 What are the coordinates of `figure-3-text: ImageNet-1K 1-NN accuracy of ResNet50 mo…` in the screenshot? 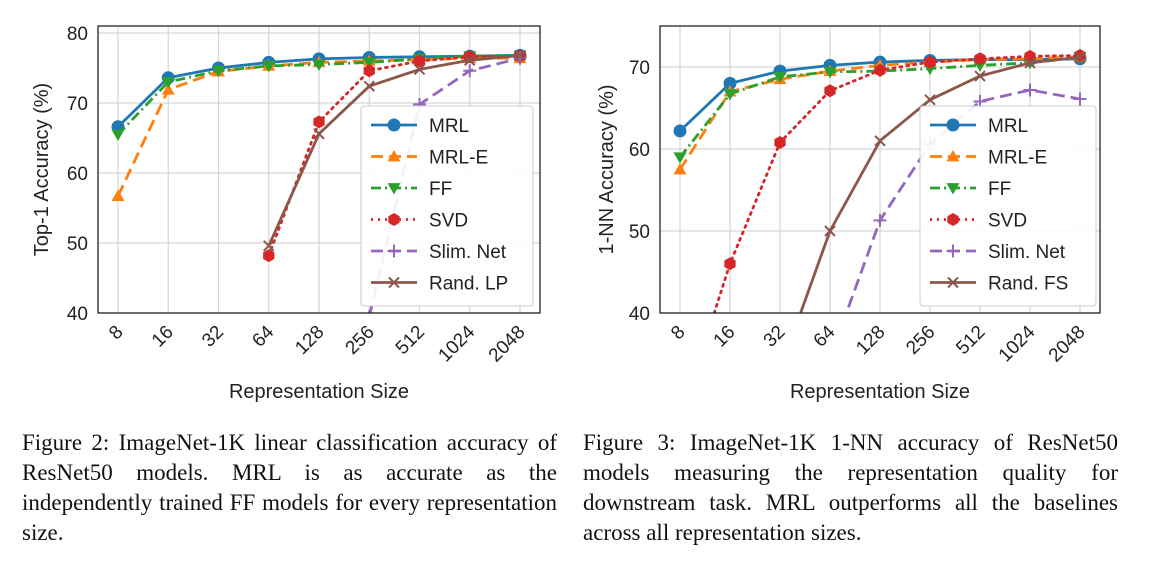 It's located at (850, 487).